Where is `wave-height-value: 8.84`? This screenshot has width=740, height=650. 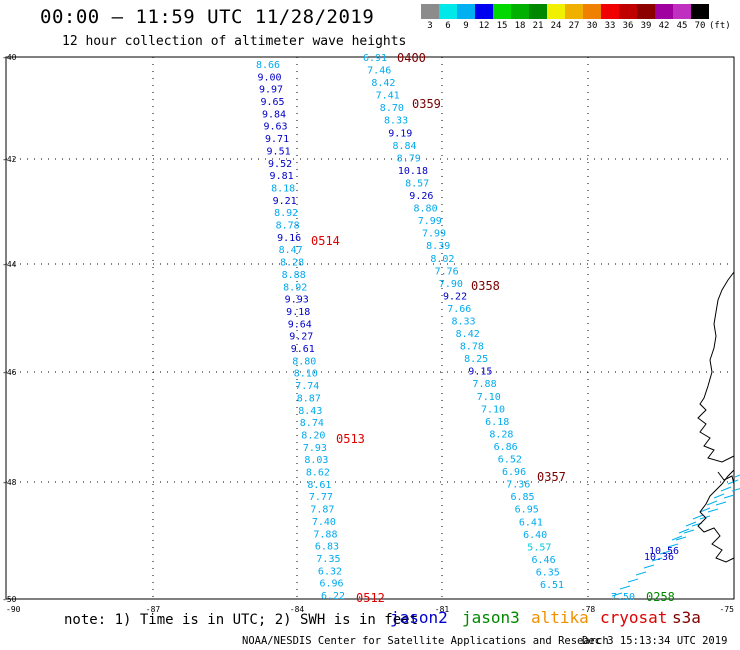
wave-height-value: 8.84 is located at coordinates (404, 146).